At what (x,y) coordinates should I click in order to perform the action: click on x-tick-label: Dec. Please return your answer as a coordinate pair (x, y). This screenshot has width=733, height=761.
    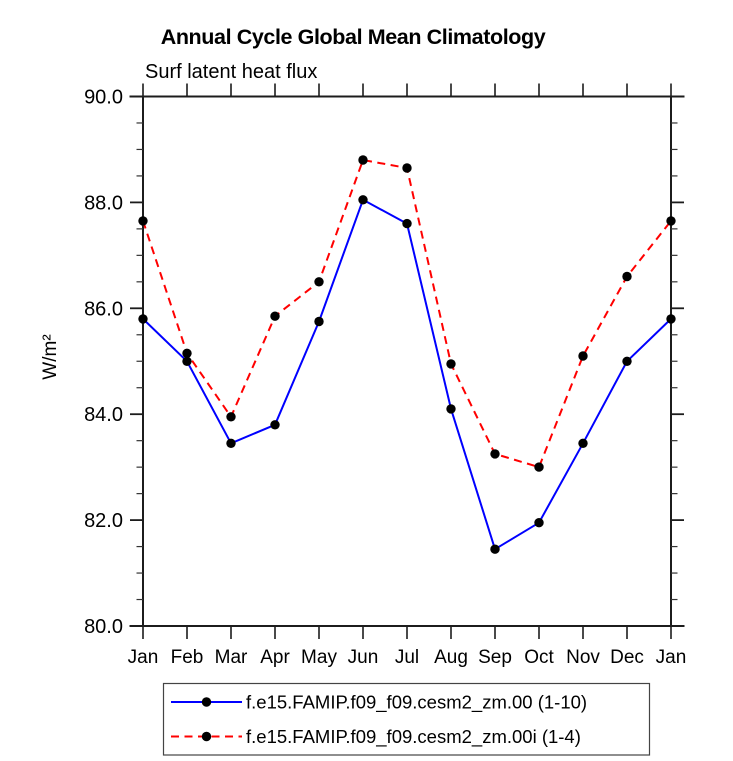
    Looking at the image, I should click on (627, 657).